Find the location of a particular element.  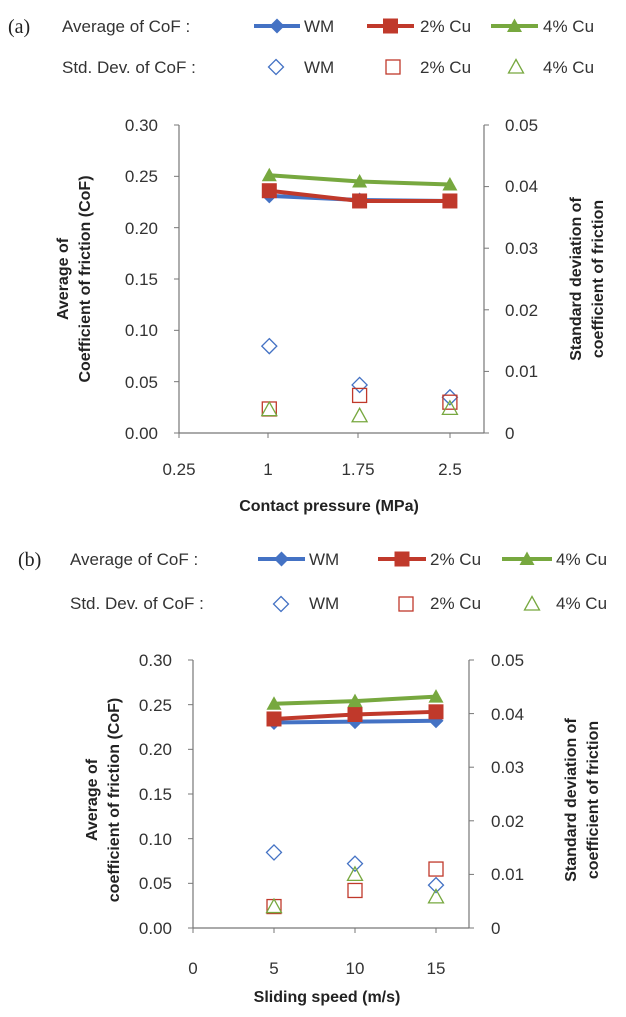

chart-a-y-left-tick-labels: 0.30 0.25 0.20 0.15 0.10 0.05 0.00 is located at coordinates (141, 279).